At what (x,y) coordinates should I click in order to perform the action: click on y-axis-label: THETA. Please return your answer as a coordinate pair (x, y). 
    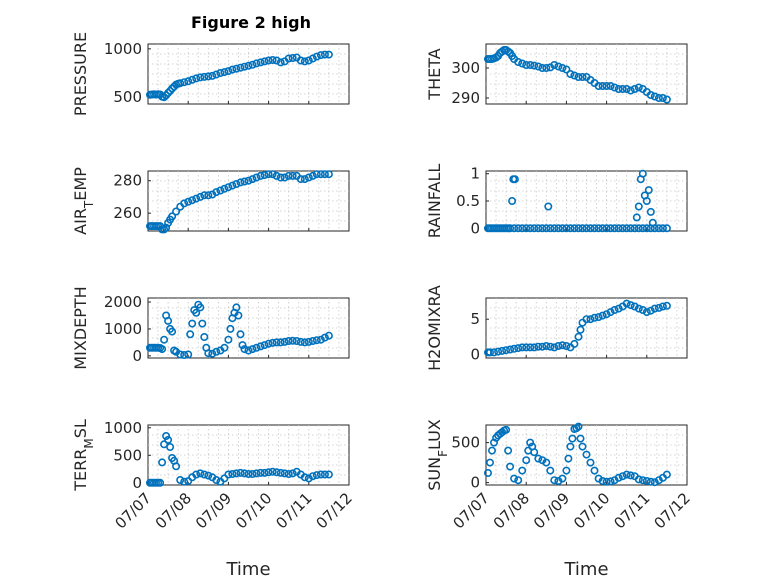
    Looking at the image, I should click on (434, 74).